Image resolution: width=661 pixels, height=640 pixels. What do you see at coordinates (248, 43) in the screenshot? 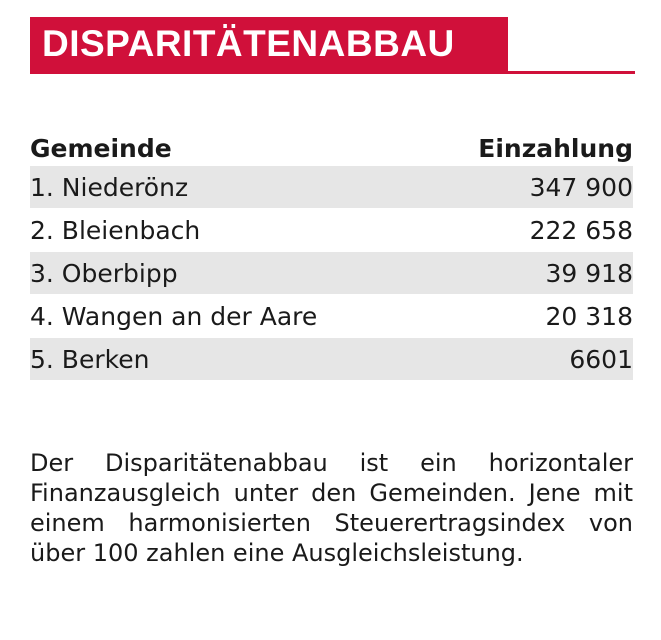
I see `page-title: DISPARITÄTENABBAU` at bounding box center [248, 43].